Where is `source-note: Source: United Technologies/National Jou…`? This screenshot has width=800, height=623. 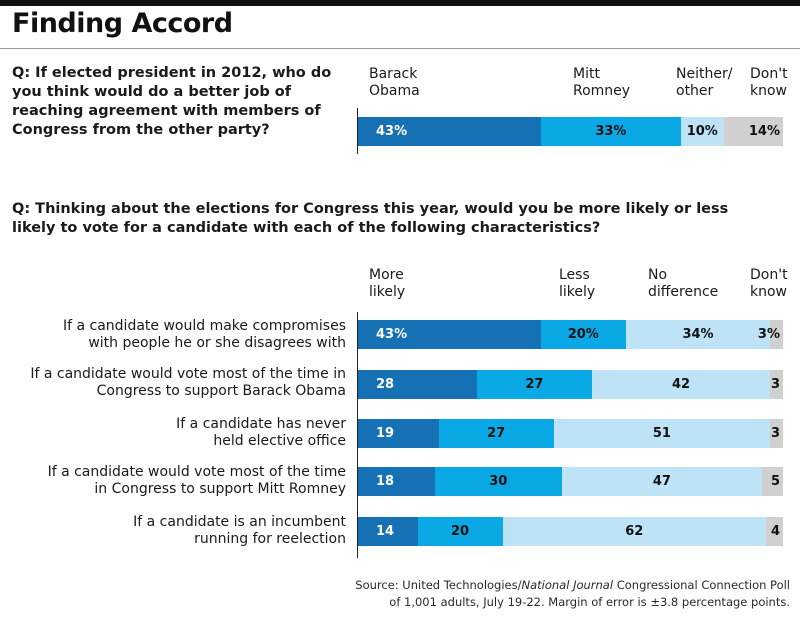
source-note: Source: United Technologies/National Jou… is located at coordinates (572, 594).